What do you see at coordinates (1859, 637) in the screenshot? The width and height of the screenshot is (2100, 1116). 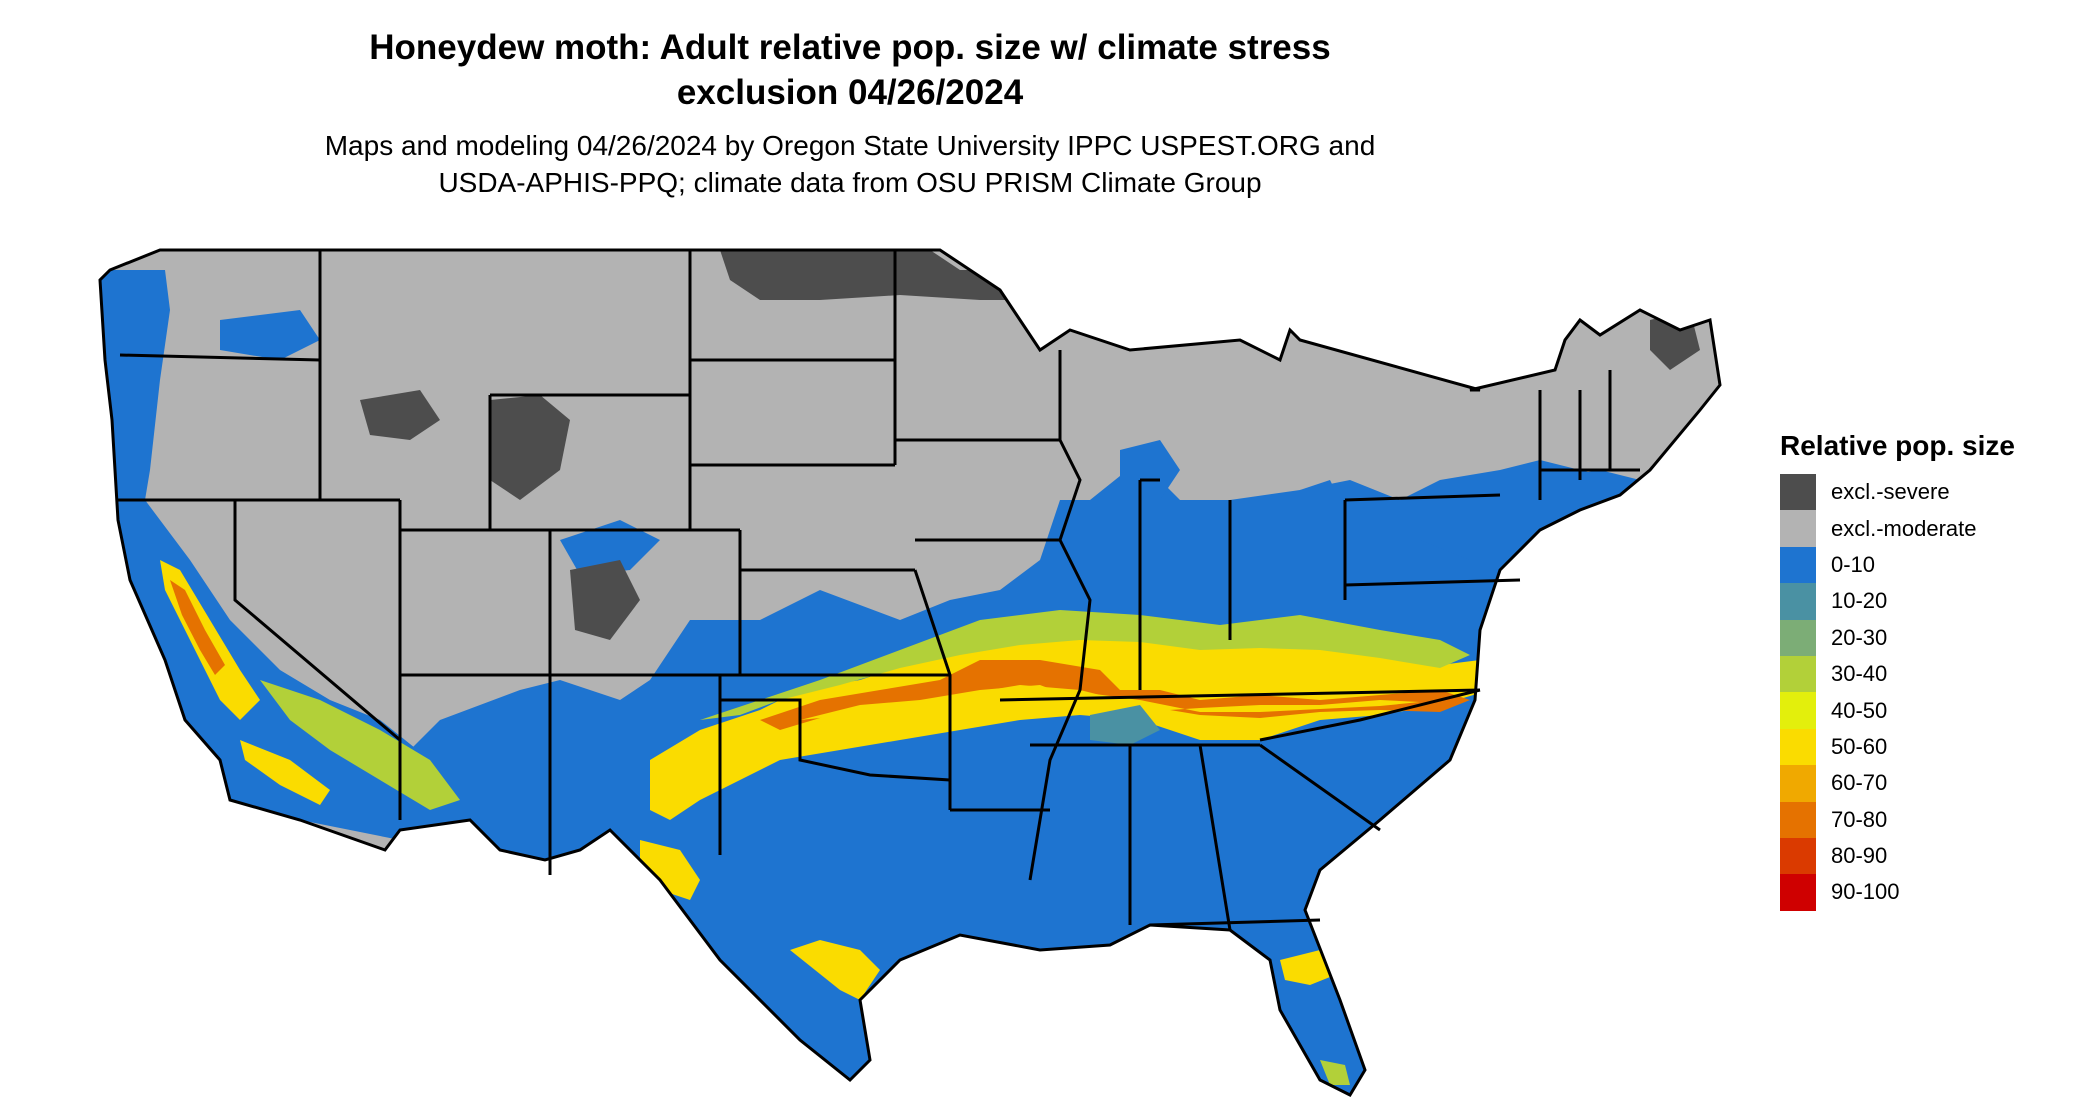 I see `legend-label: 20-30` at bounding box center [1859, 637].